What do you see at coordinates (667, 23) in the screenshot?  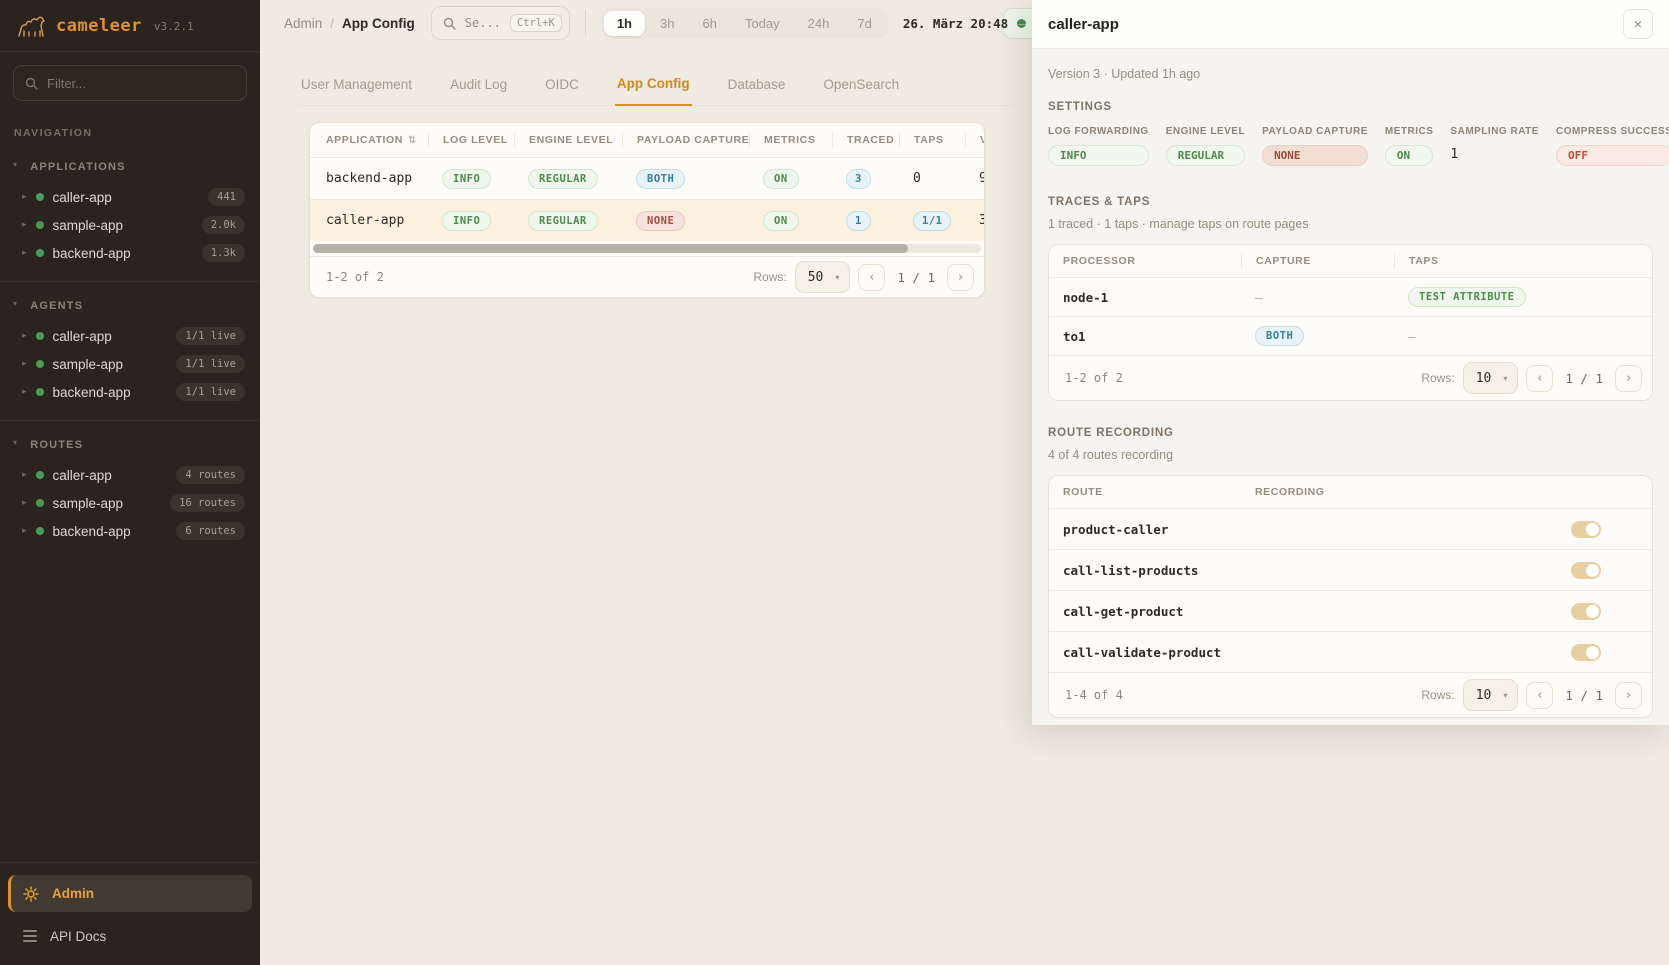 I see `time-range-3h: 3h` at bounding box center [667, 23].